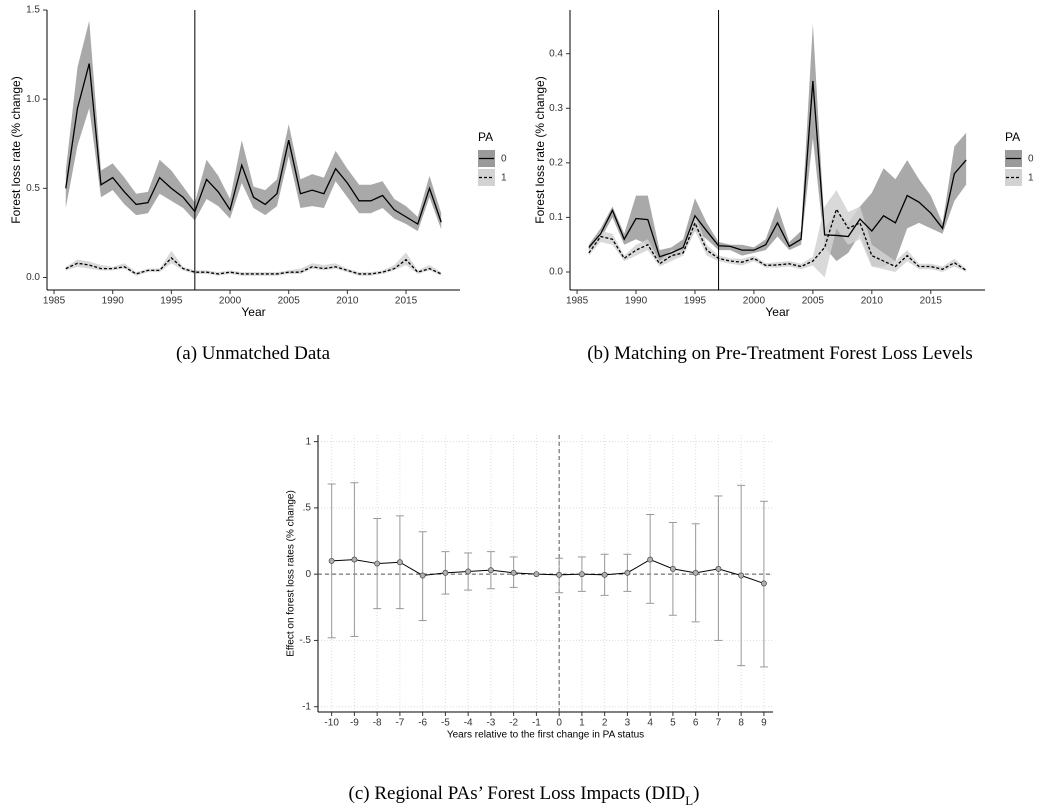  What do you see at coordinates (536, 723) in the screenshot?
I see `x-tick-label: -1` at bounding box center [536, 723].